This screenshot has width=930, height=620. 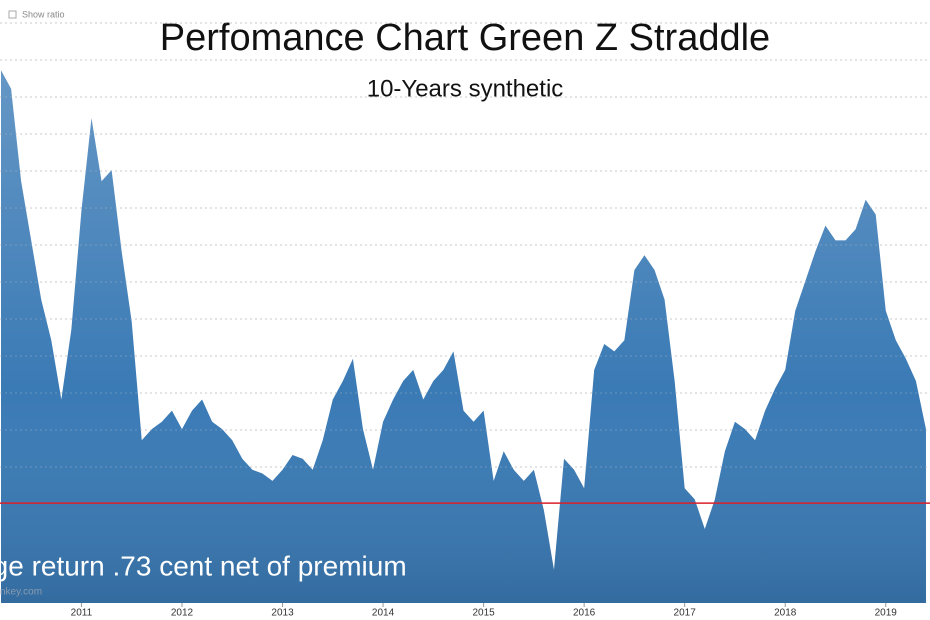 What do you see at coordinates (465, 38) in the screenshot?
I see `chart-title: Perfomance Chart Green Z Straddle` at bounding box center [465, 38].